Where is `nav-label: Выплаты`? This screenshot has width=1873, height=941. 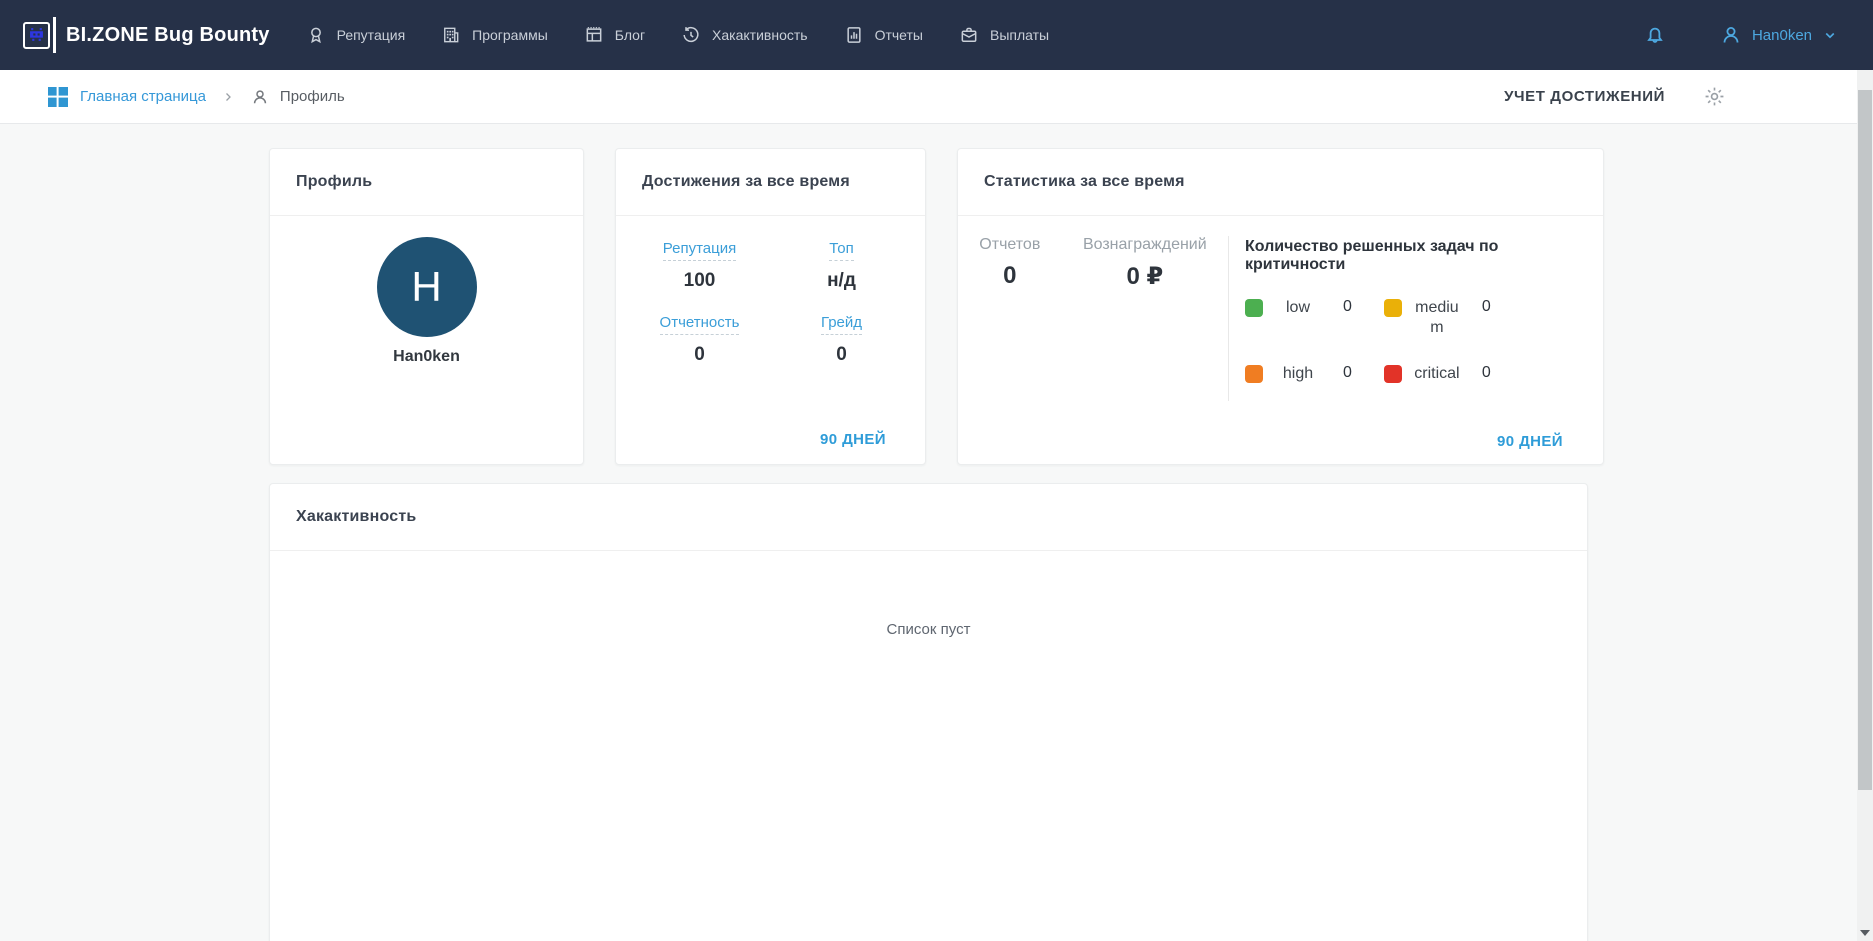 nav-label: Выплаты is located at coordinates (1019, 35).